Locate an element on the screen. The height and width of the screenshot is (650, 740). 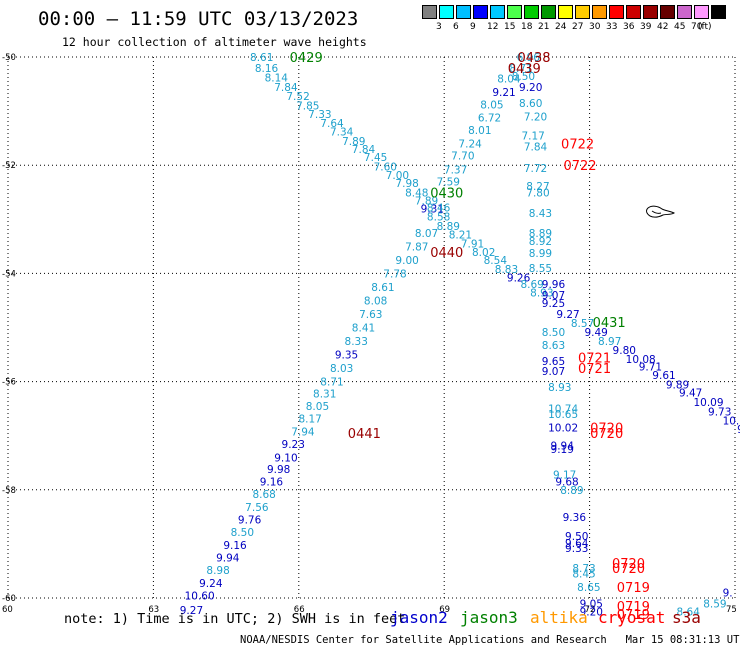
color-scale-label: 36 is located at coordinates (629, 27).